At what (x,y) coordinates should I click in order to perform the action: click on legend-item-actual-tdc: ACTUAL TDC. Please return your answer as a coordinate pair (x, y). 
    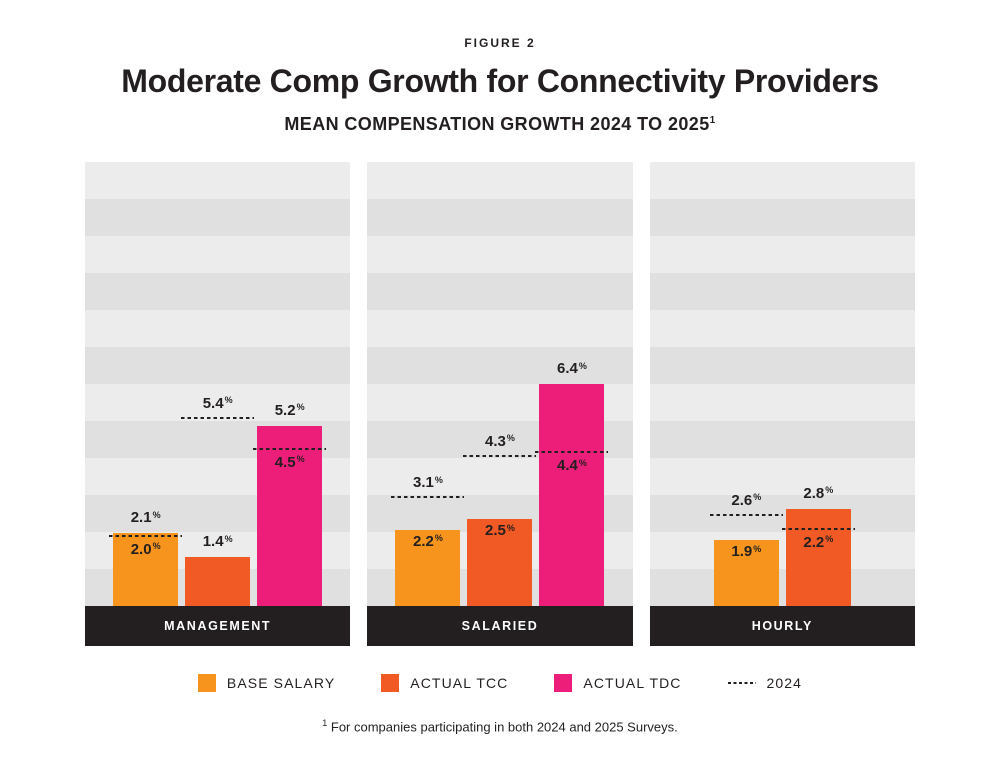
    Looking at the image, I should click on (617, 683).